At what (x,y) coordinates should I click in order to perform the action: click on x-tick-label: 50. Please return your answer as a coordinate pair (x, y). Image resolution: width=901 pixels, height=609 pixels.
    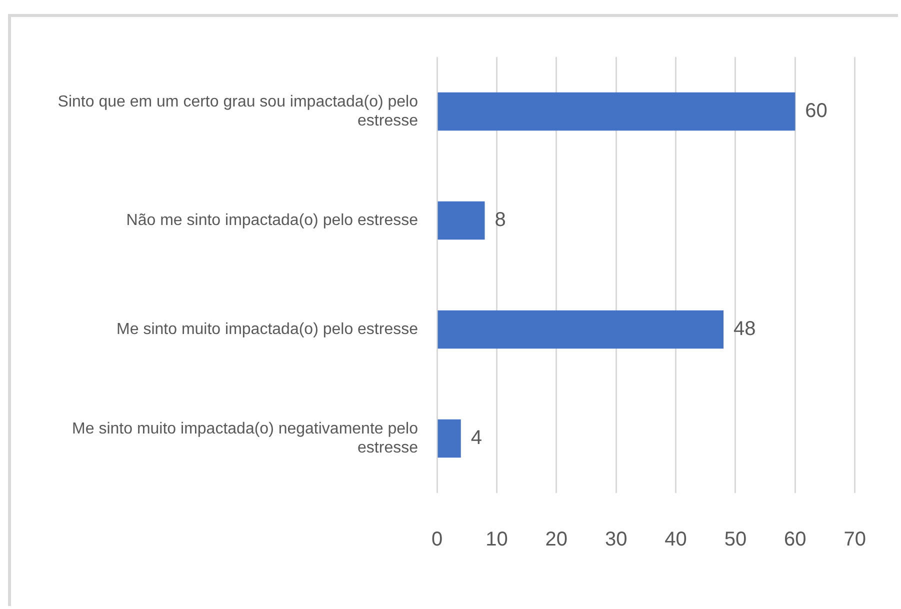
    Looking at the image, I should click on (735, 539).